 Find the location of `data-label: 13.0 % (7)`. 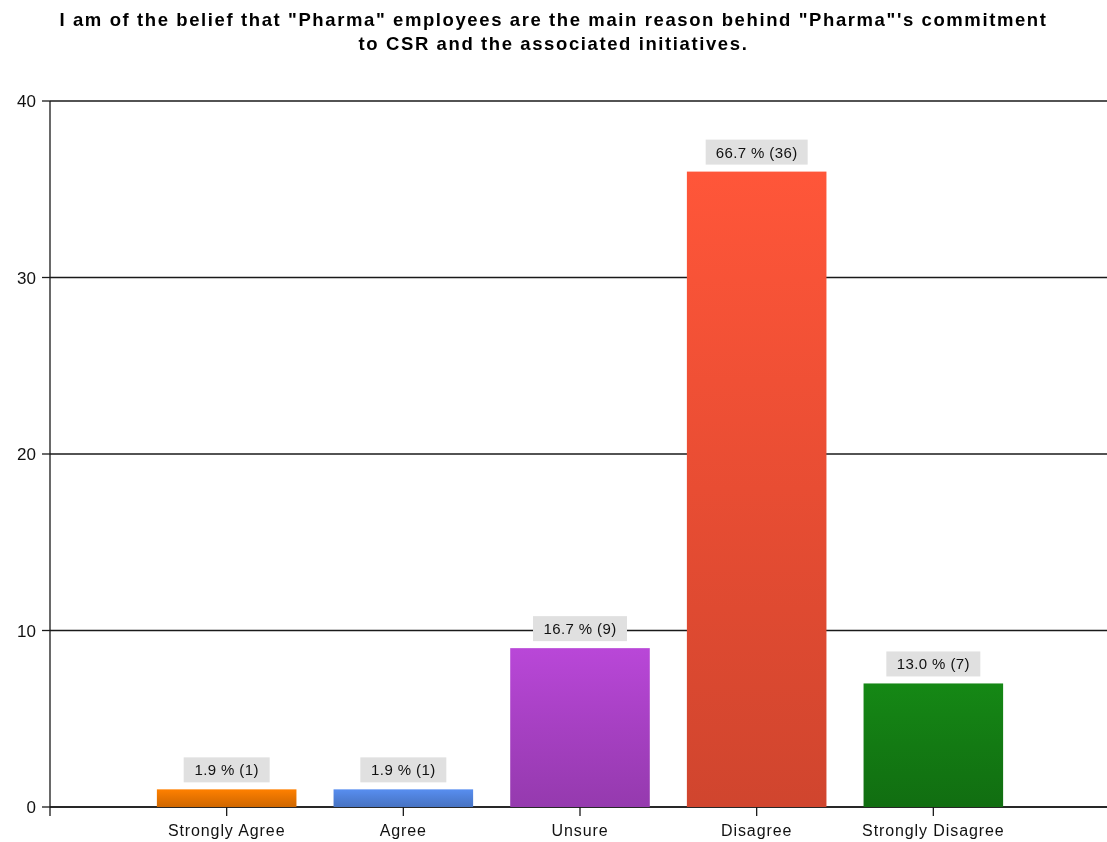

data-label: 13.0 % (7) is located at coordinates (933, 664).